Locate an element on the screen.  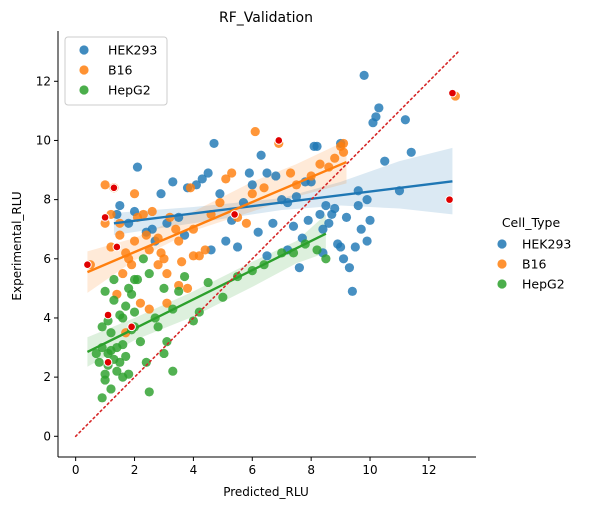
y-tick-label: 8 is located at coordinates (47, 200).